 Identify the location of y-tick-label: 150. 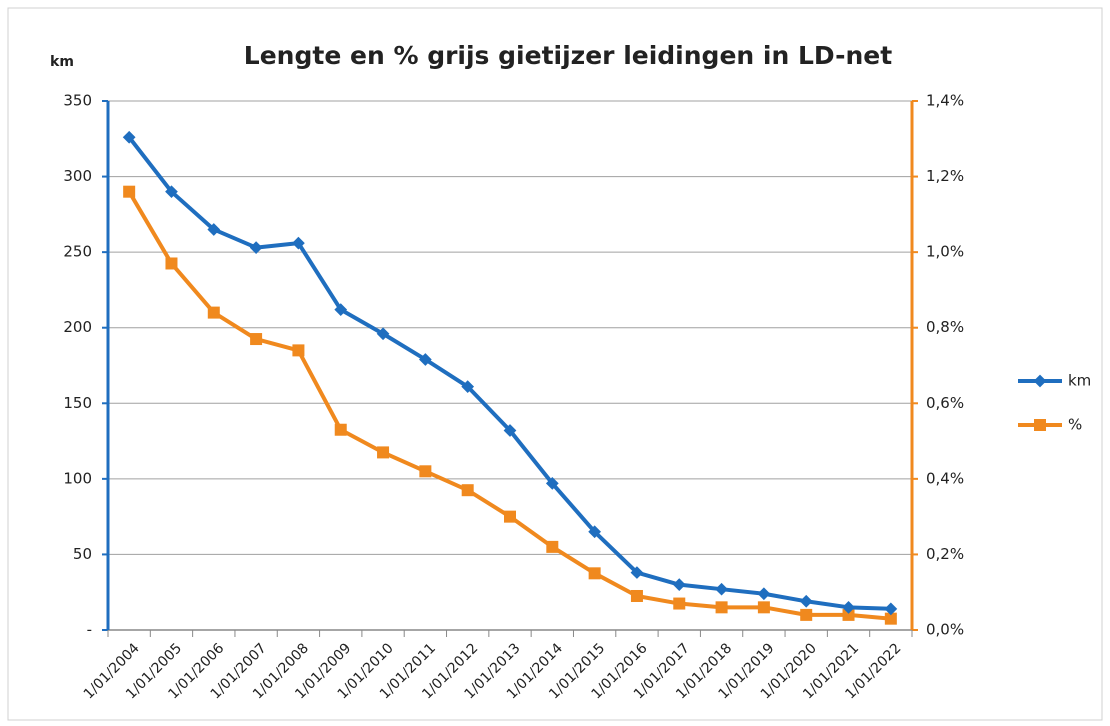
(77, 403).